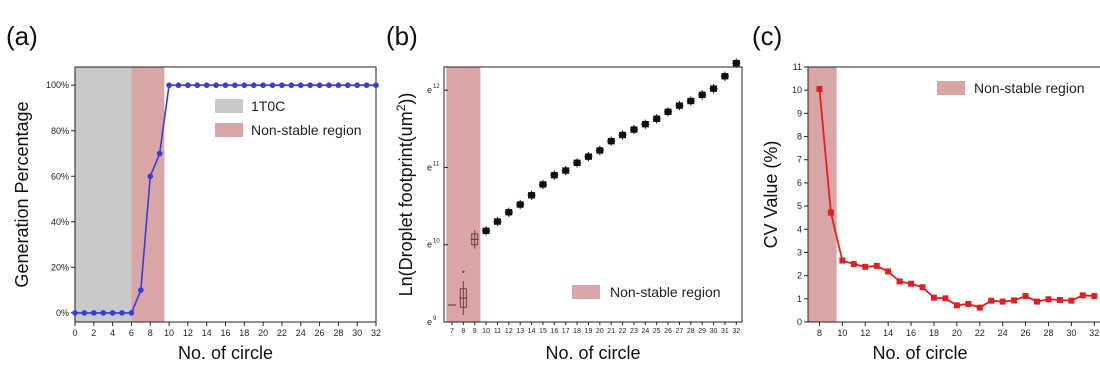  What do you see at coordinates (435, 319) in the screenshot?
I see `y-tick-exponent: 9` at bounding box center [435, 319].